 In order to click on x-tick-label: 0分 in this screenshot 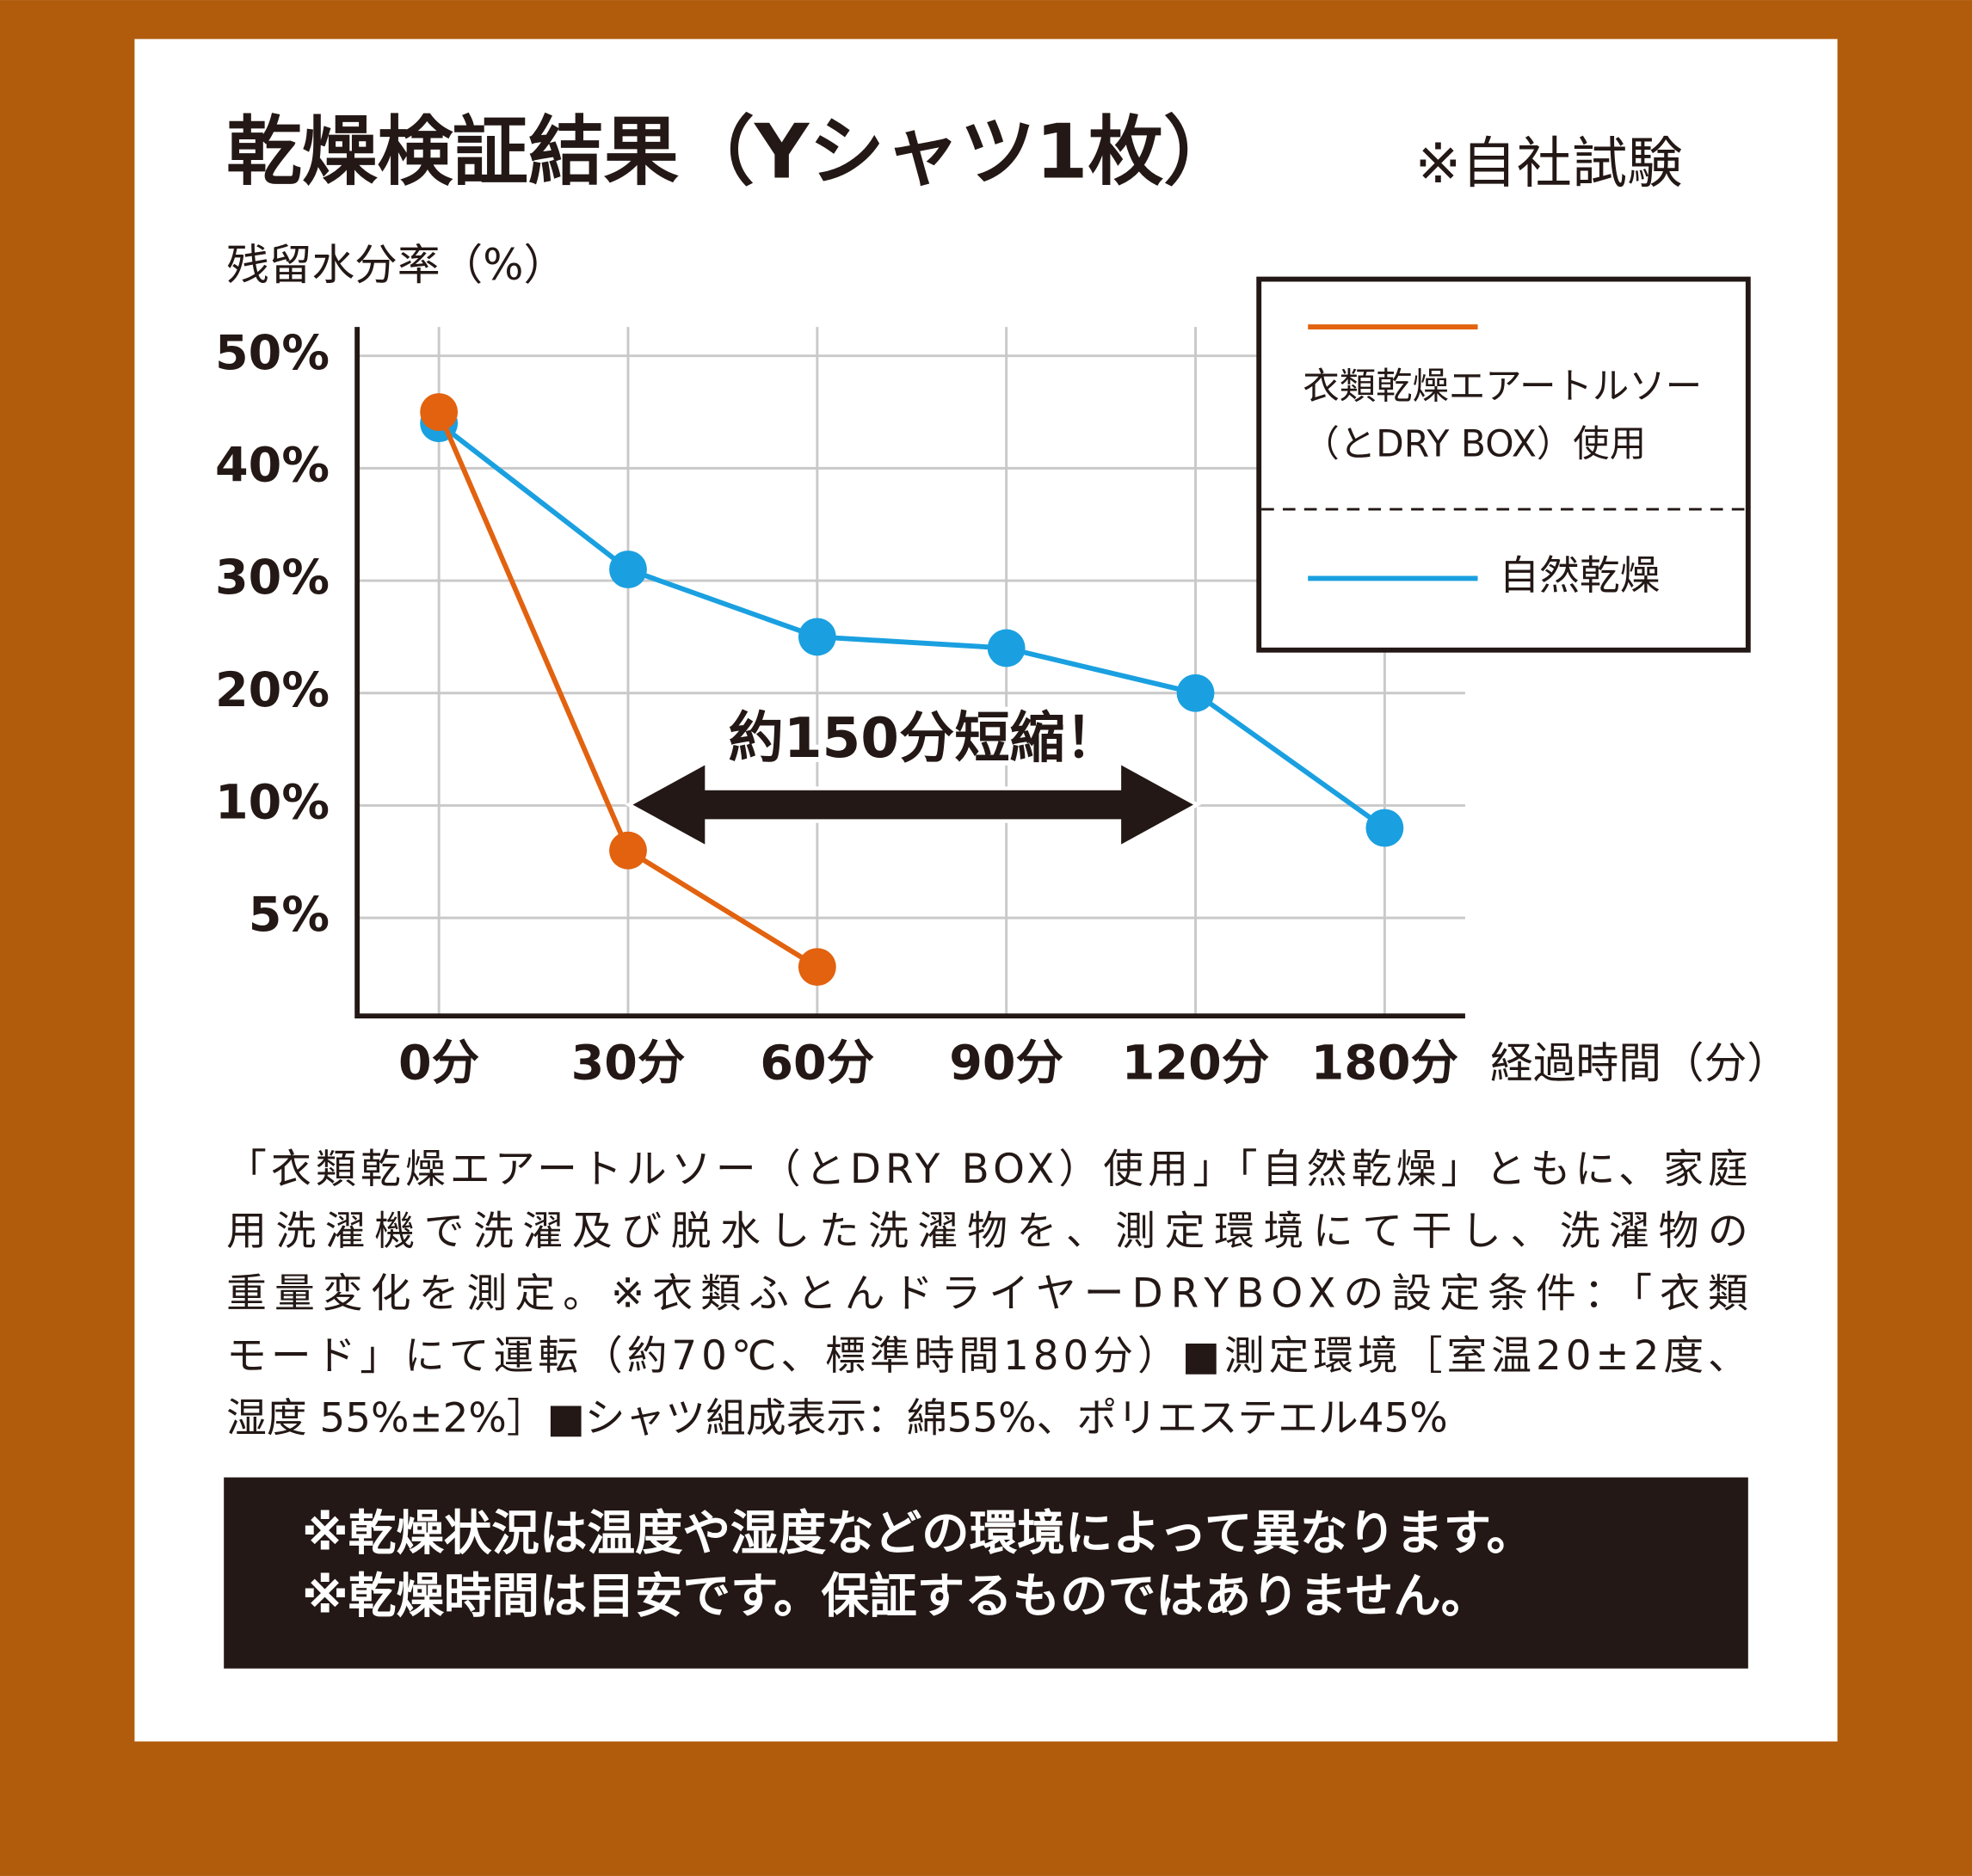, I will do `click(438, 1064)`.